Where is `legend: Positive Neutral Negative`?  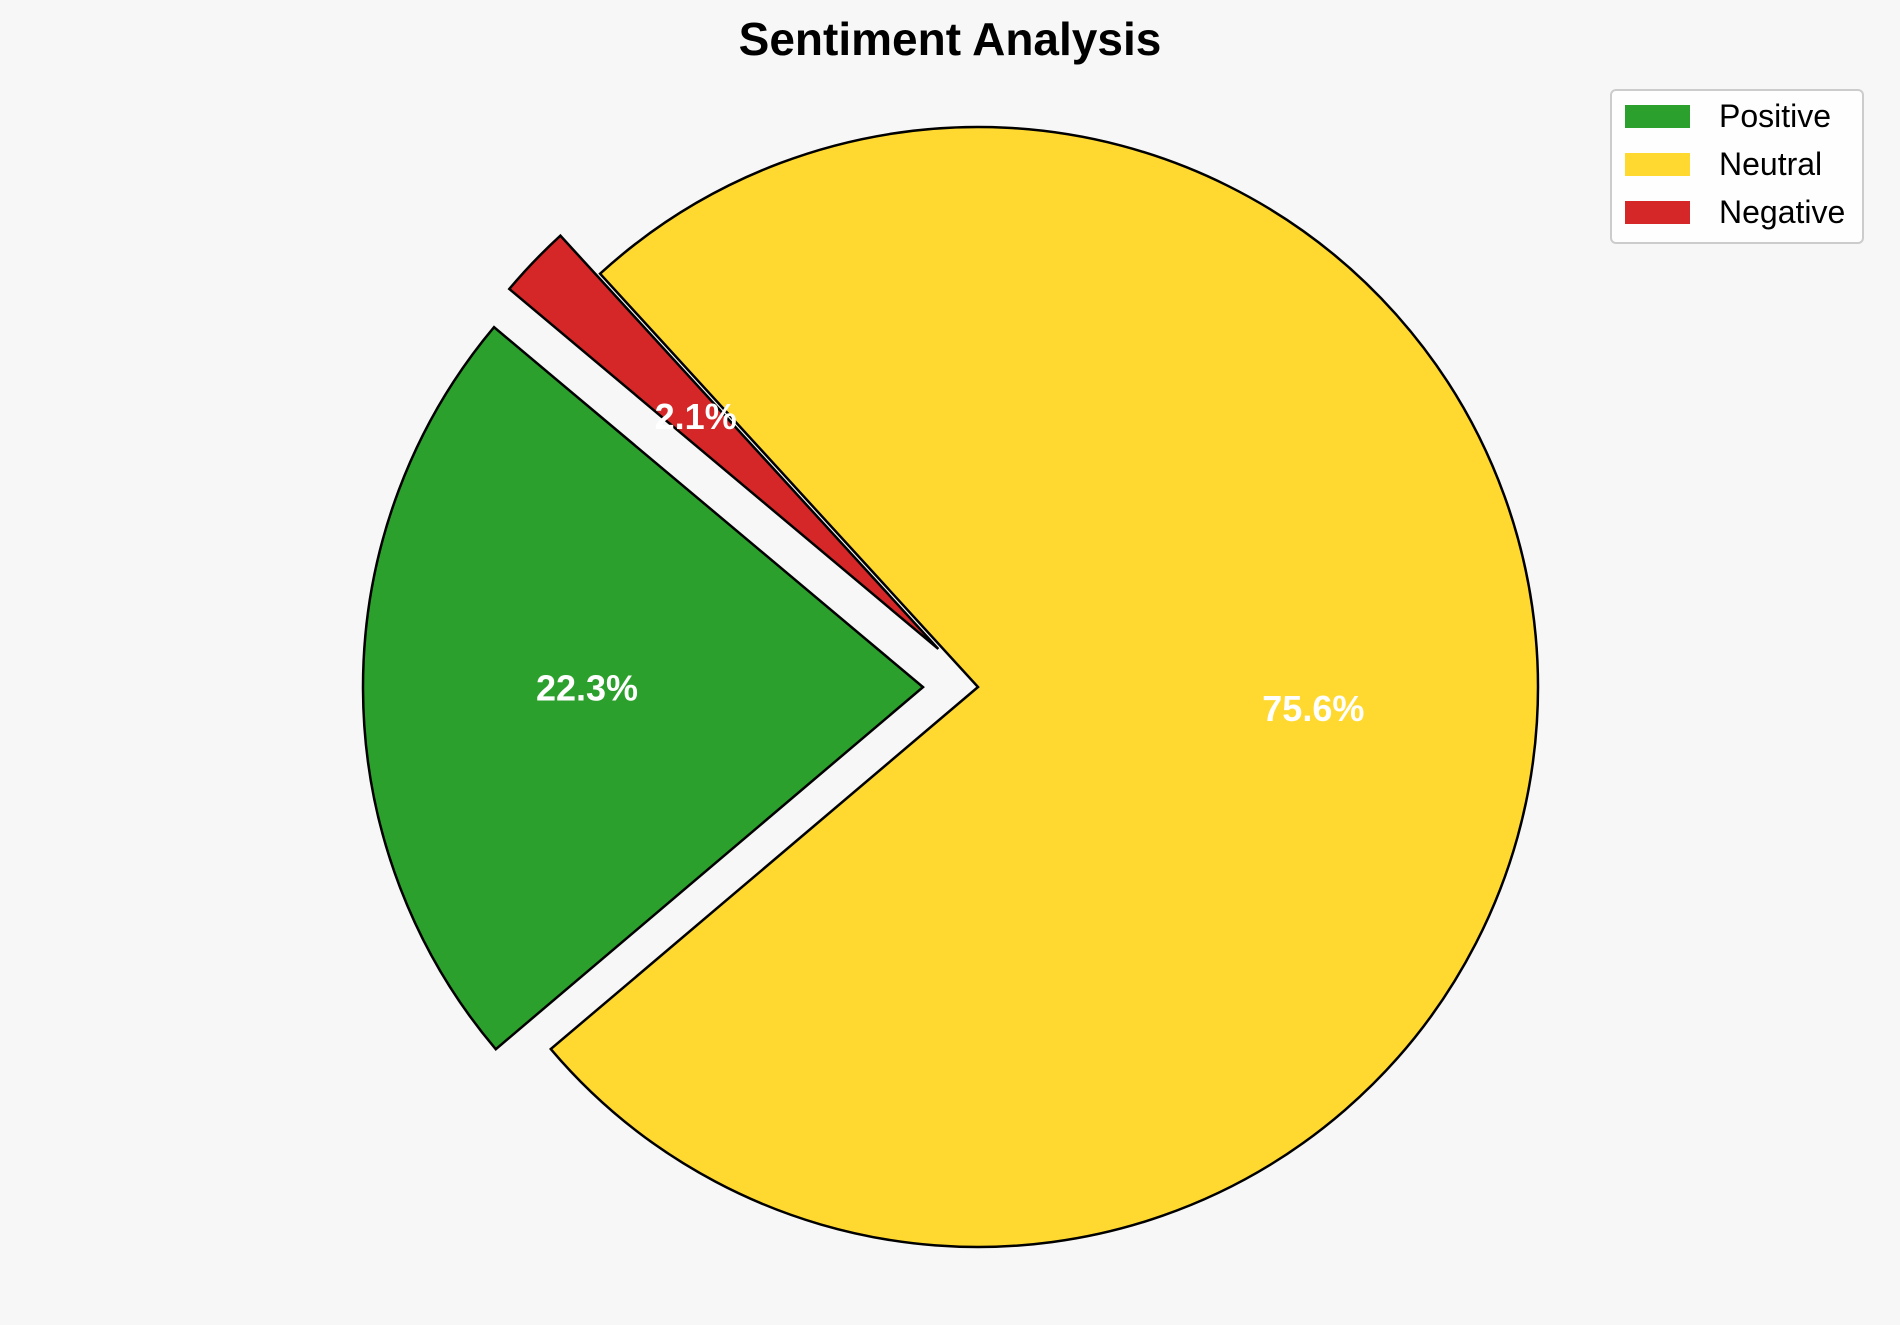 legend: Positive Neutral Negative is located at coordinates (1737, 166).